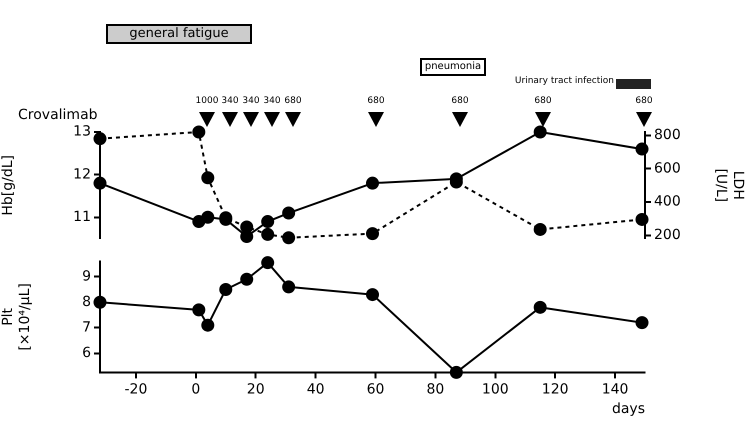 Image resolution: width=750 pixels, height=422 pixels. I want to click on x-tick-label: 0, so click(195, 389).